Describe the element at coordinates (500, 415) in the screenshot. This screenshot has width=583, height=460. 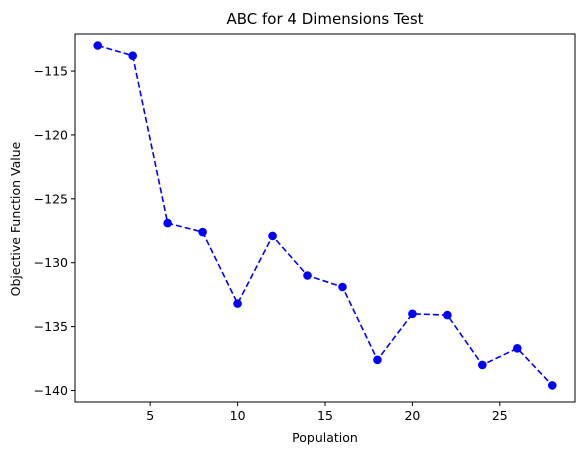
I see `x-tick-label: 25` at that location.